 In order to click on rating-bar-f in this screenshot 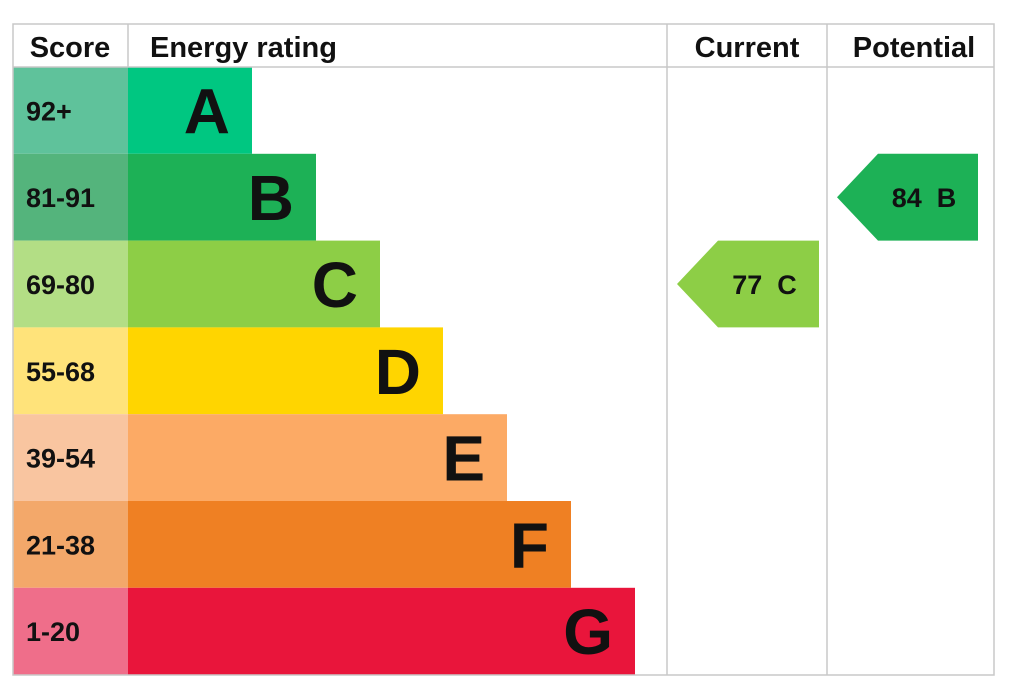, I will do `click(349, 544)`.